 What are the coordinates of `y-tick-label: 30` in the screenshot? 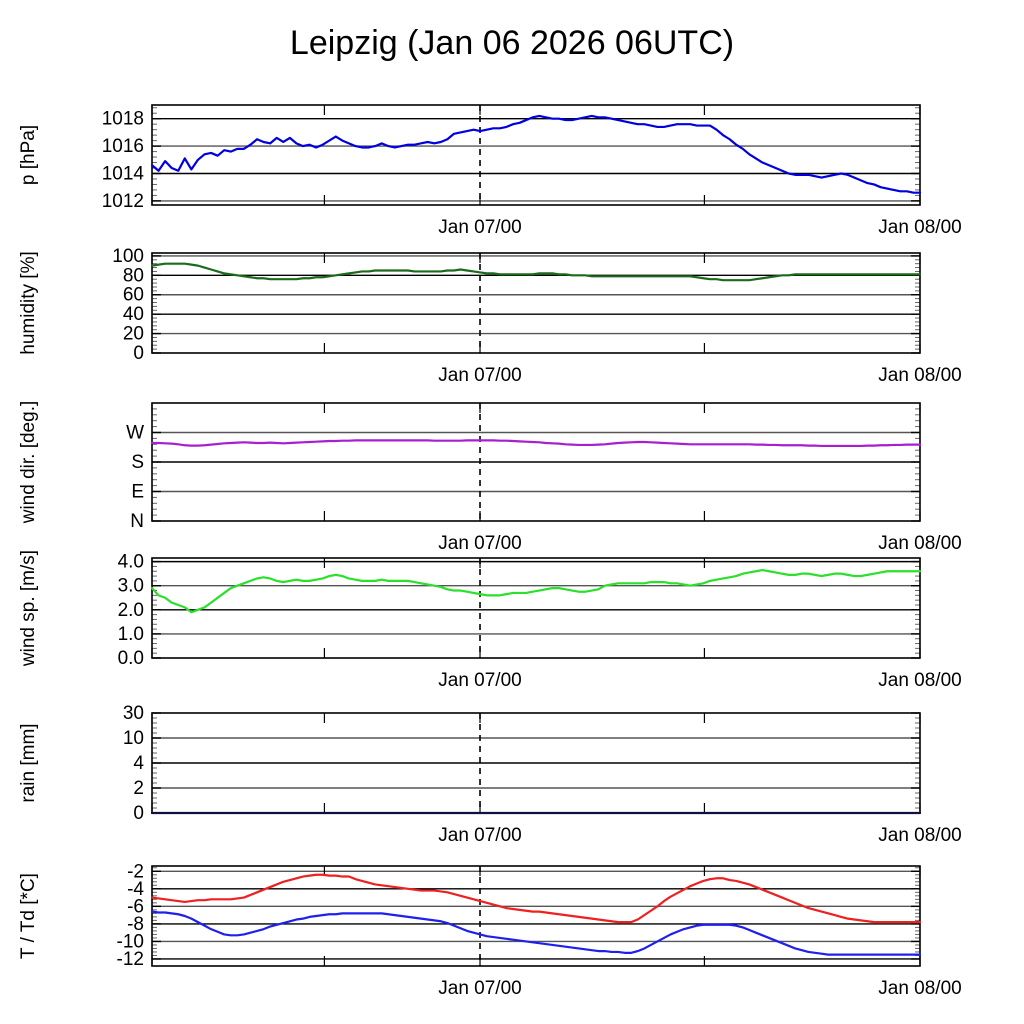 It's located at (133, 713).